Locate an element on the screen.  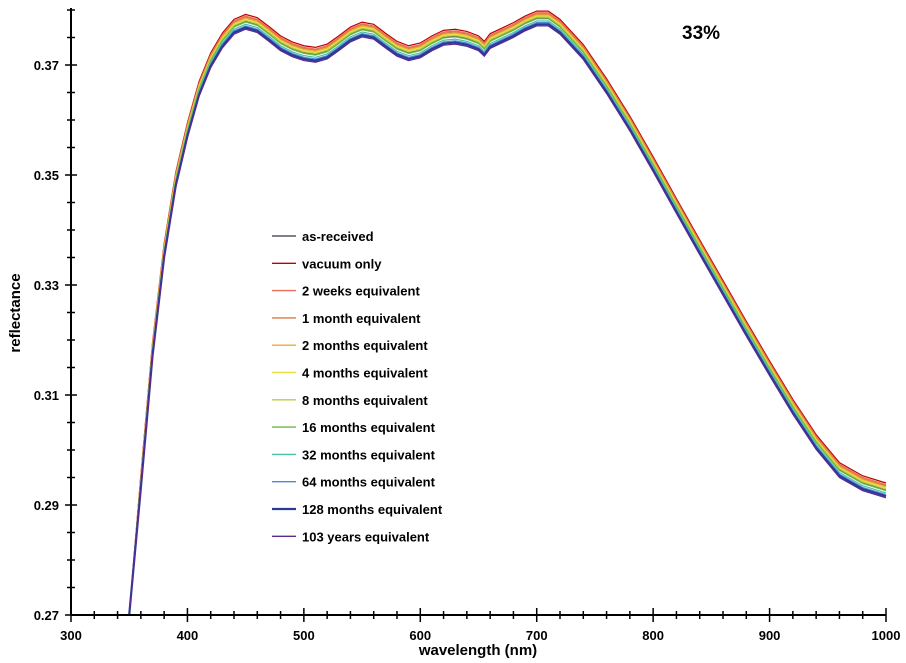
legend-label: 103 years equivalent is located at coordinates (366, 536).